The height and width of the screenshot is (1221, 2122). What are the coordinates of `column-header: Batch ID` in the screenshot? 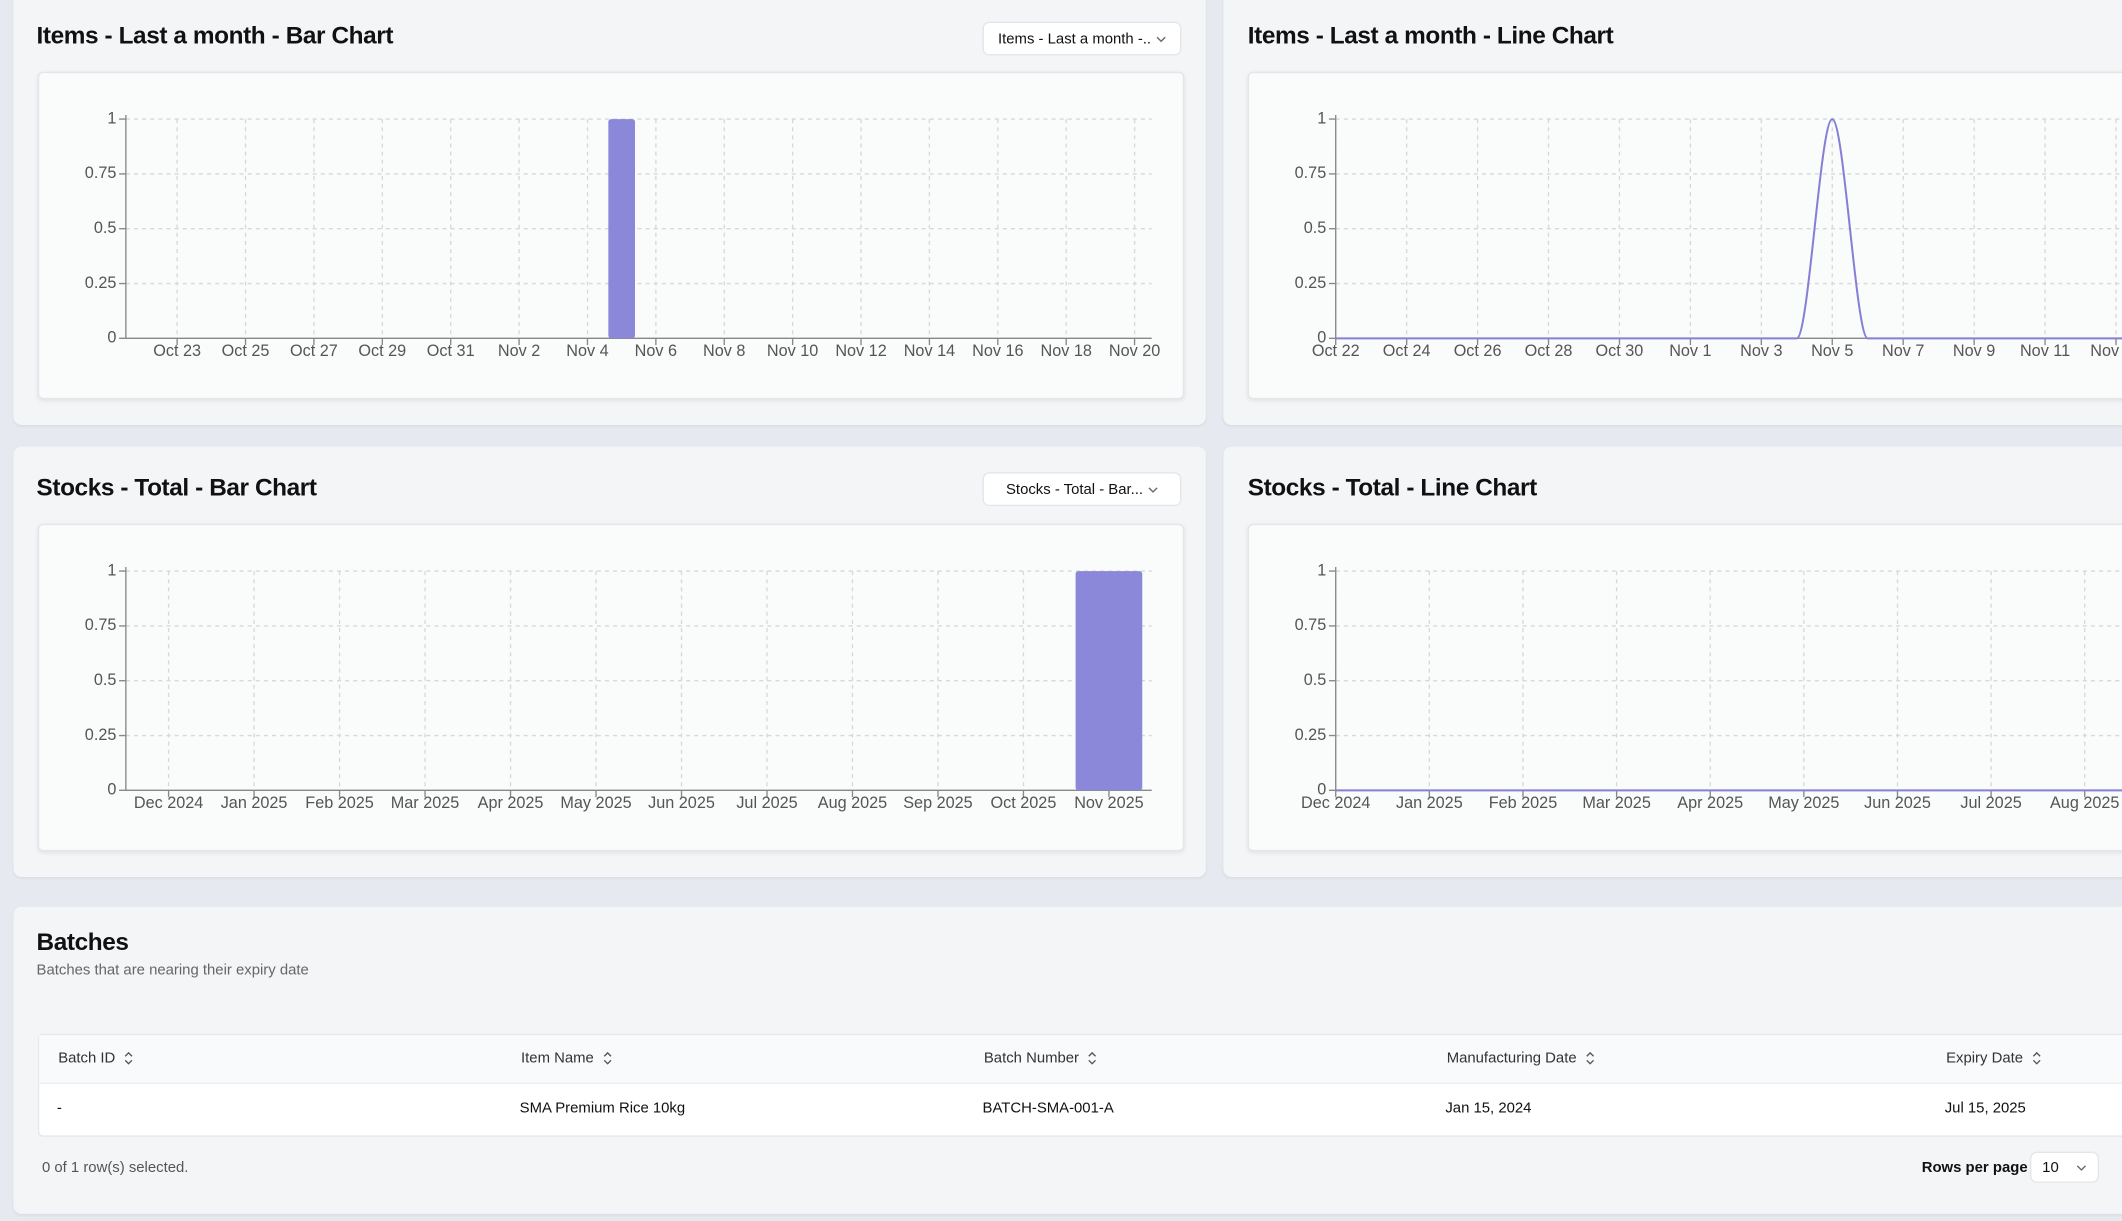 It's located at (96, 1058).